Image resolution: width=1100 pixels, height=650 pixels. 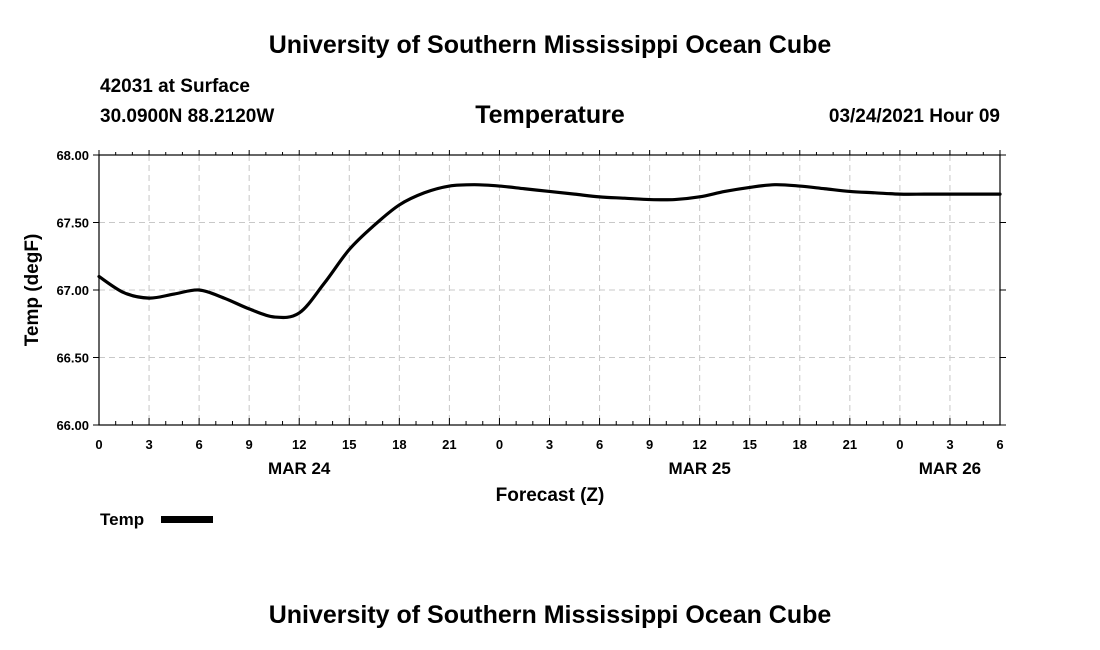 What do you see at coordinates (914, 116) in the screenshot?
I see `run-time-label: 03/24/2021 Hour 09` at bounding box center [914, 116].